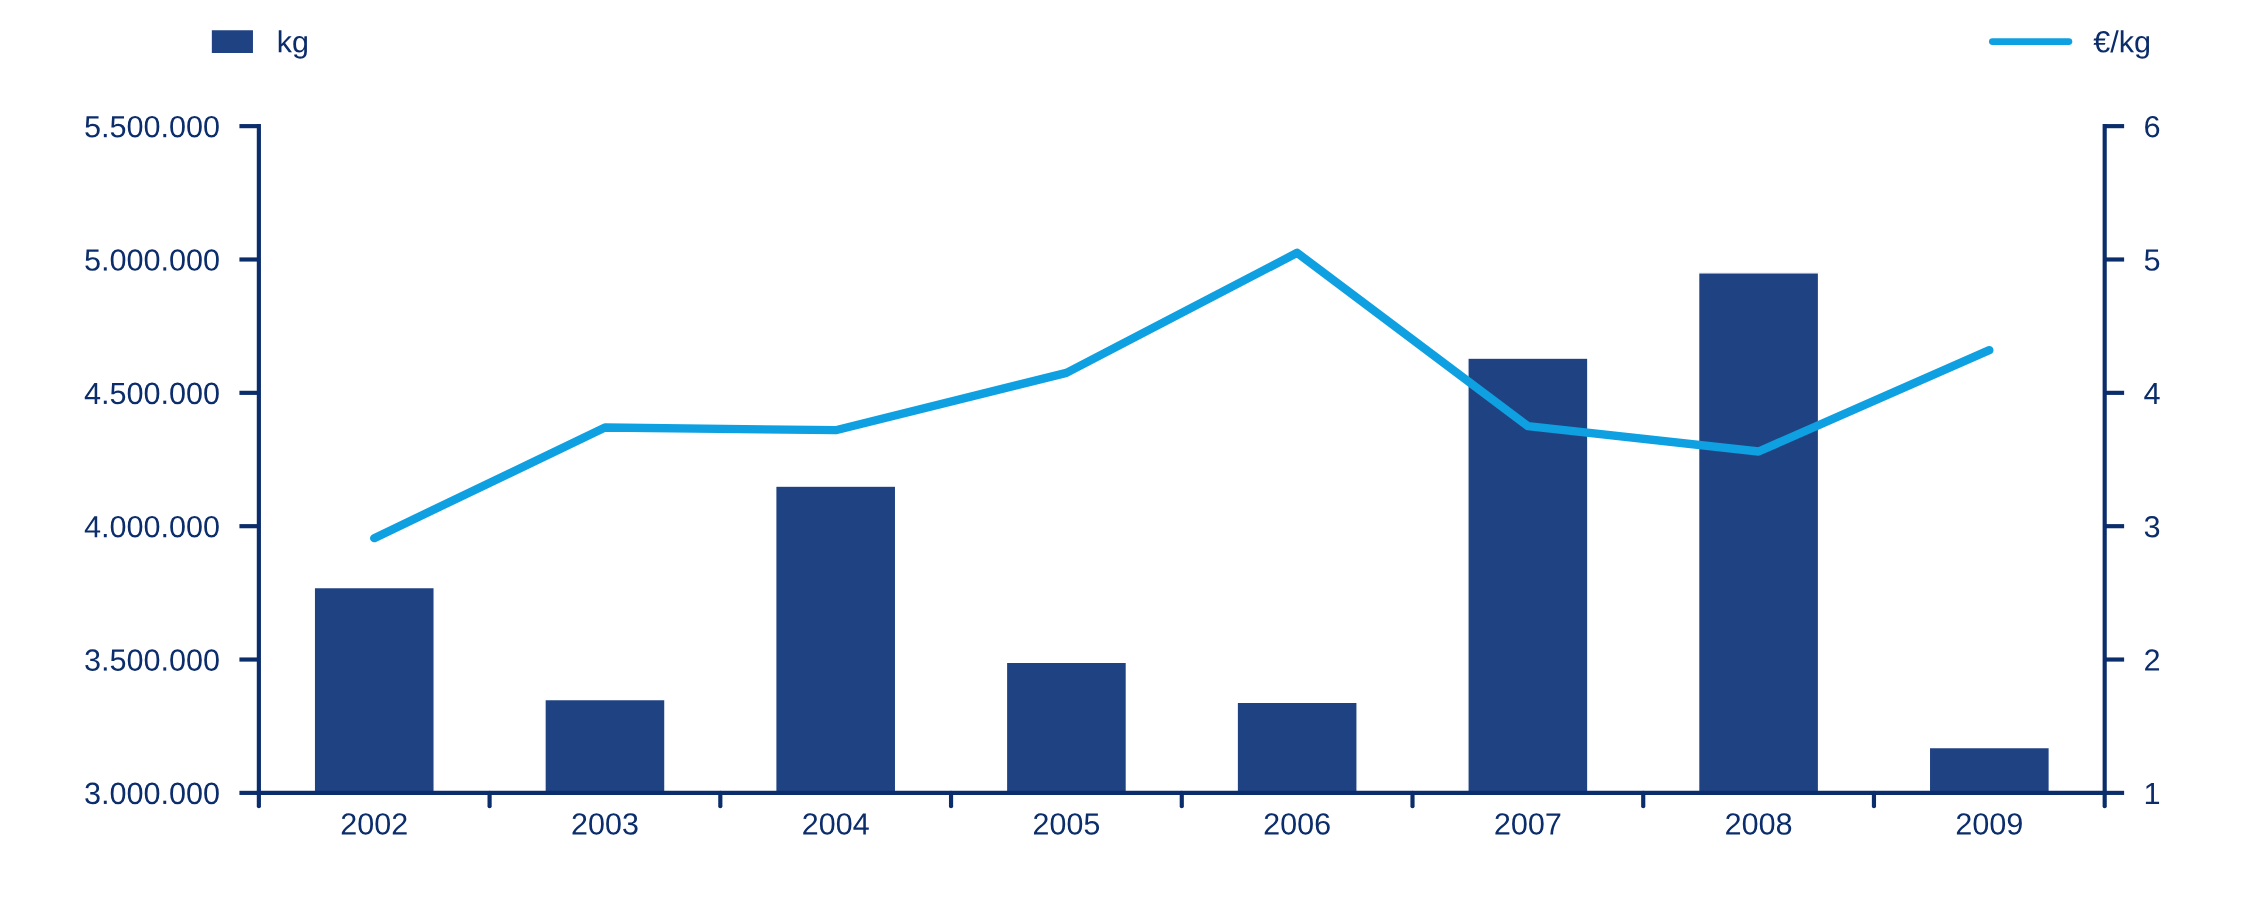 The width and height of the screenshot is (2251, 901). Describe the element at coordinates (2152, 526) in the screenshot. I see `y2-tick-label: 3` at that location.